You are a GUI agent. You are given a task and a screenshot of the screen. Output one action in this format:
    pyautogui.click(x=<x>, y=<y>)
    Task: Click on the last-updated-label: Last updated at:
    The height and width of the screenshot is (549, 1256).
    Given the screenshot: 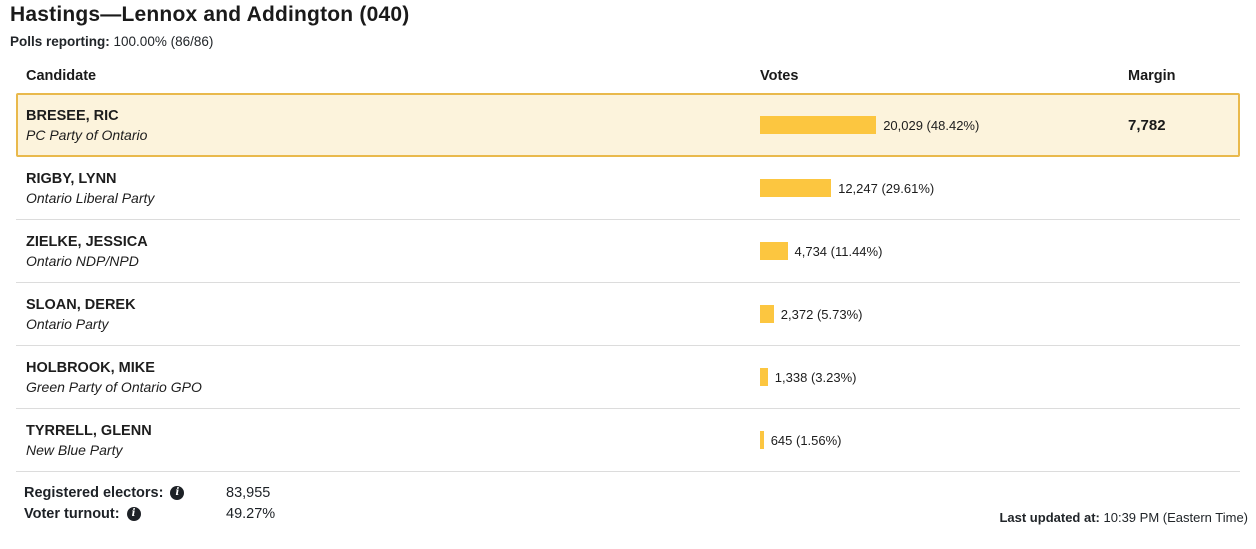 What is the action you would take?
    pyautogui.click(x=1049, y=517)
    